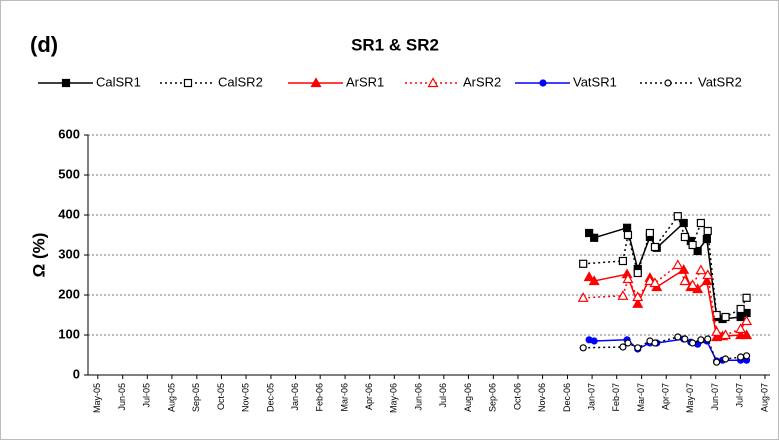 This screenshot has width=779, height=440. What do you see at coordinates (764, 397) in the screenshot?
I see `x-tick-label: Aug-07` at bounding box center [764, 397].